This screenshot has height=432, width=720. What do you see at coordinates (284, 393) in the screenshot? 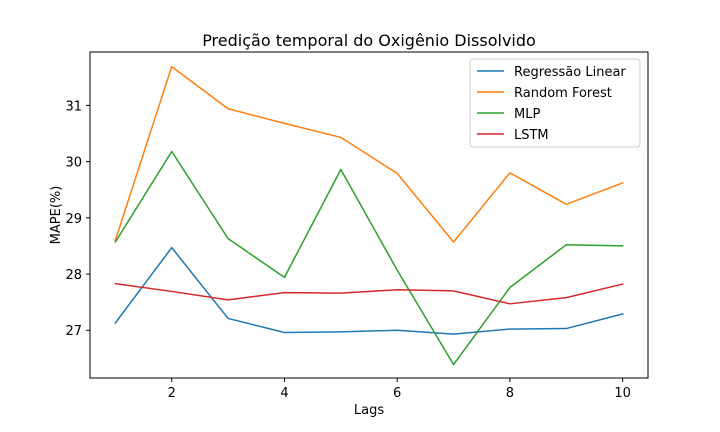
I see `x-tick-label: 4` at bounding box center [284, 393].